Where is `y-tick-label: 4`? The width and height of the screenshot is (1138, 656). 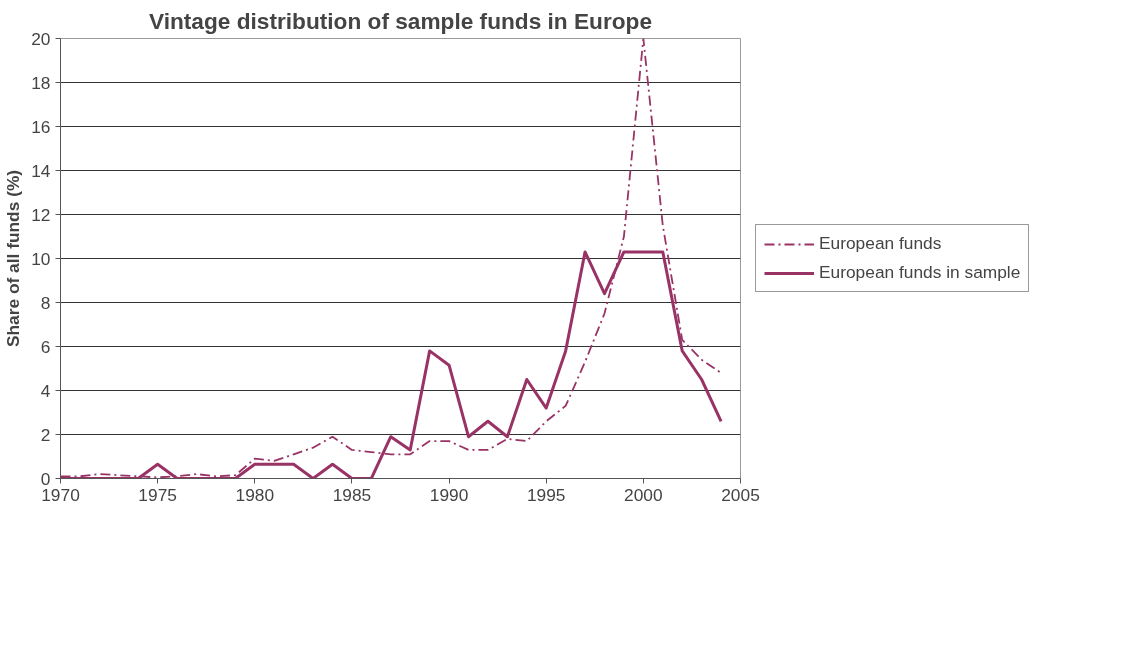
y-tick-label: 4 is located at coordinates (45, 390).